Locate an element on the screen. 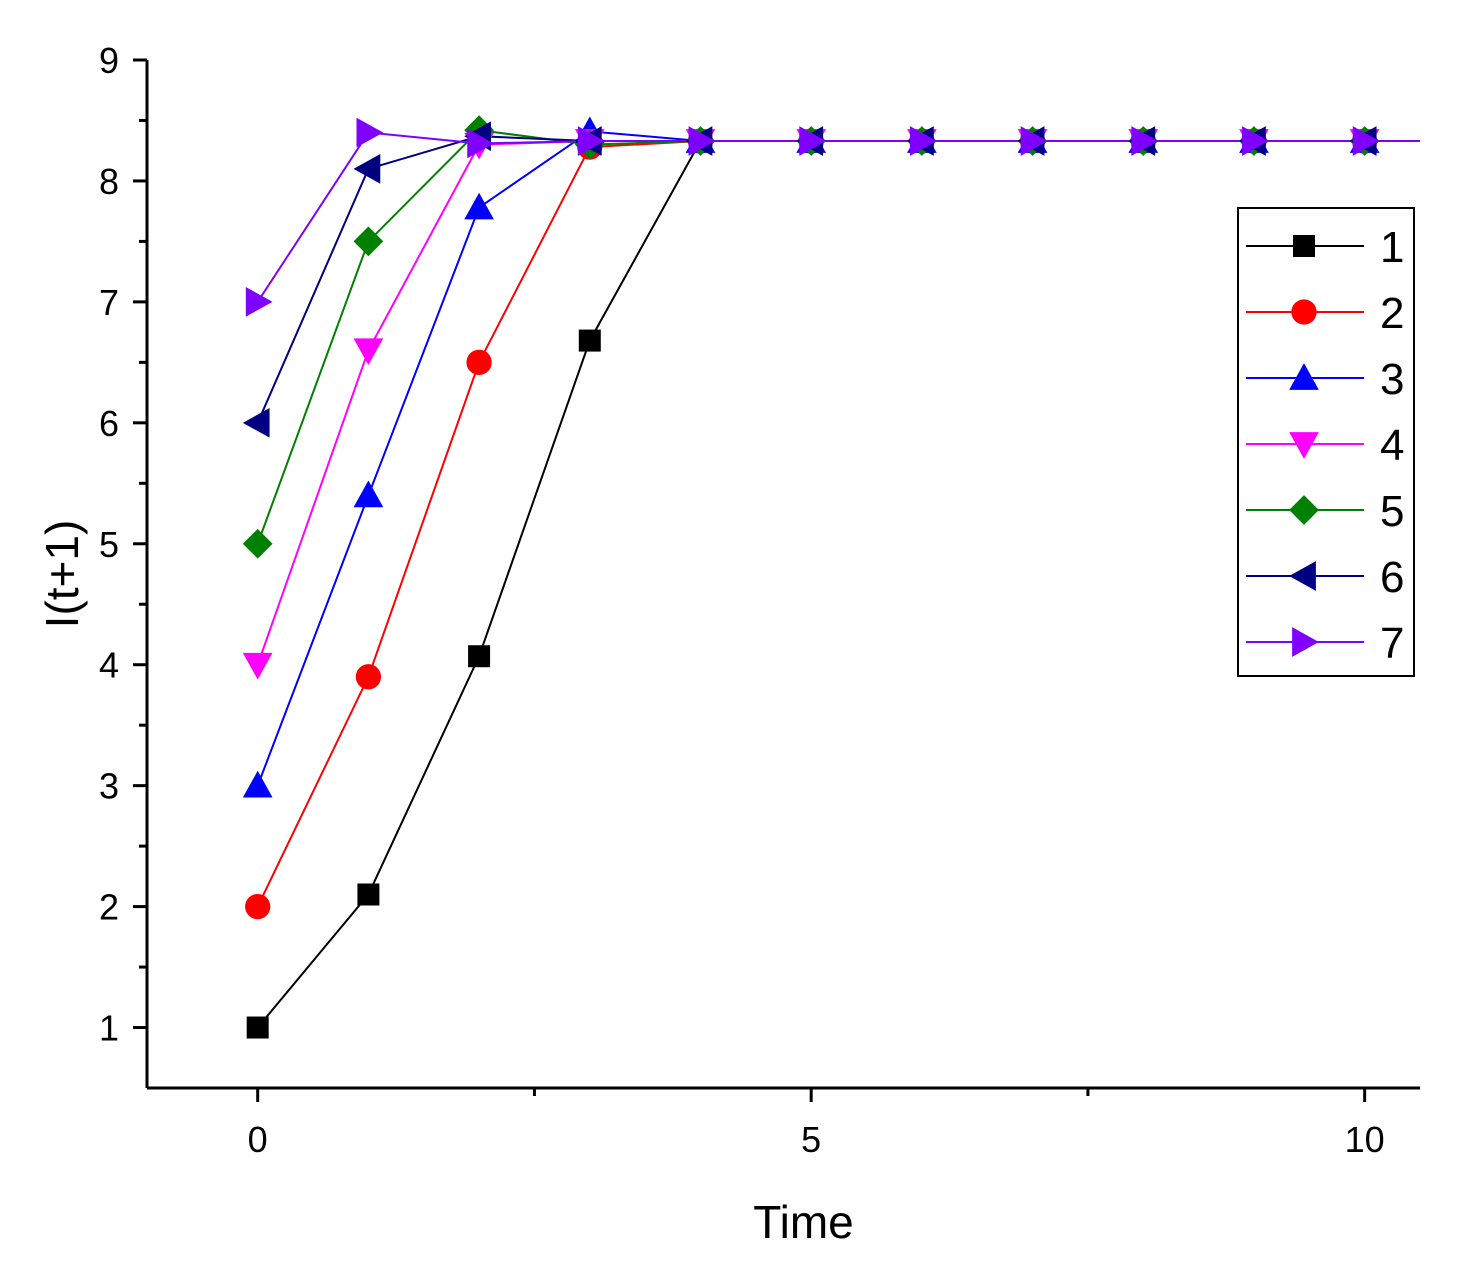  legend-label: 7 is located at coordinates (1392, 643).